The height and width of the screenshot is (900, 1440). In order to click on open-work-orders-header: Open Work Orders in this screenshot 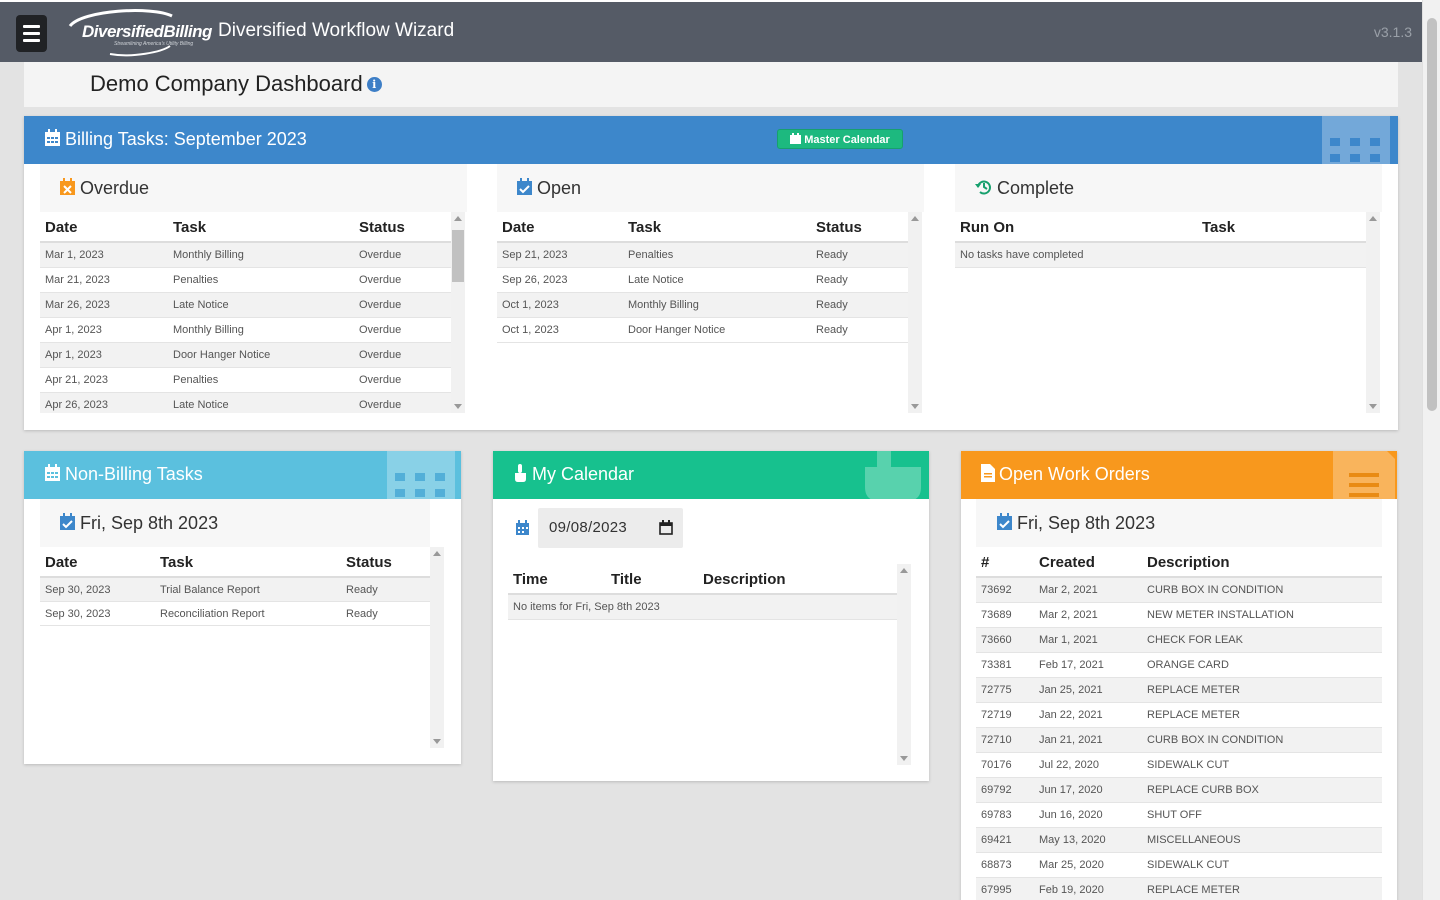, I will do `click(1179, 475)`.